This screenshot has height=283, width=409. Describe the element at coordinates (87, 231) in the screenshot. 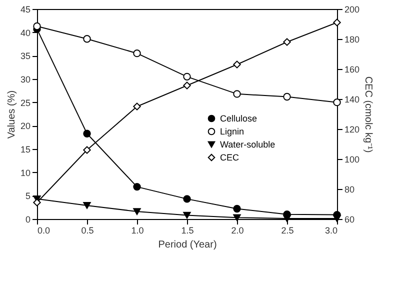

I see `x-tick-label: 0.5` at that location.